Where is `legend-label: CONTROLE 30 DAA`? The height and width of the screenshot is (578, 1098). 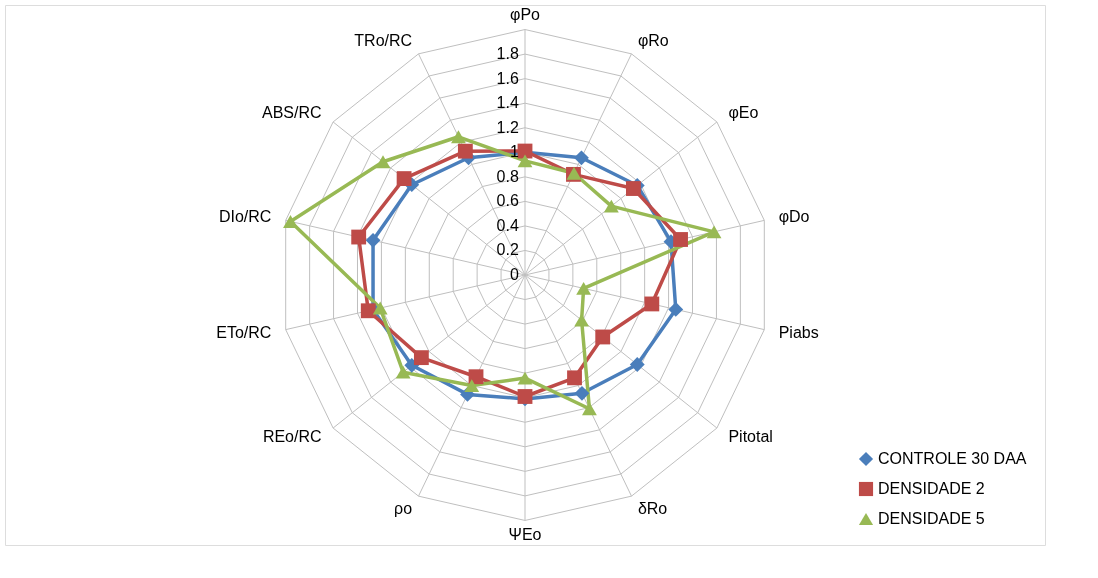
legend-label: CONTROLE 30 DAA is located at coordinates (952, 458).